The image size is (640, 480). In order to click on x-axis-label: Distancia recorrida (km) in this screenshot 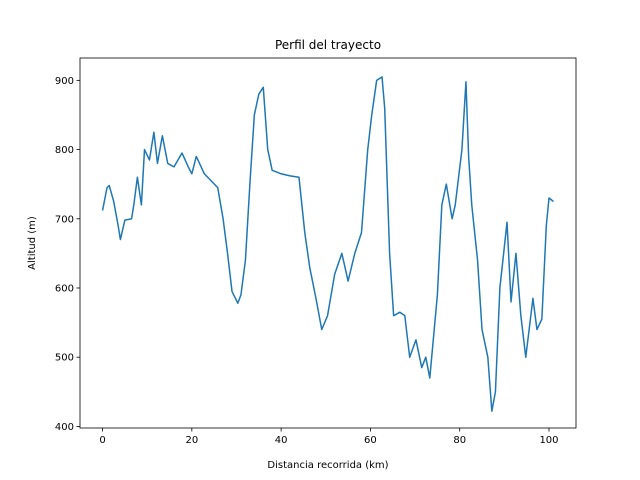, I will do `click(327, 465)`.